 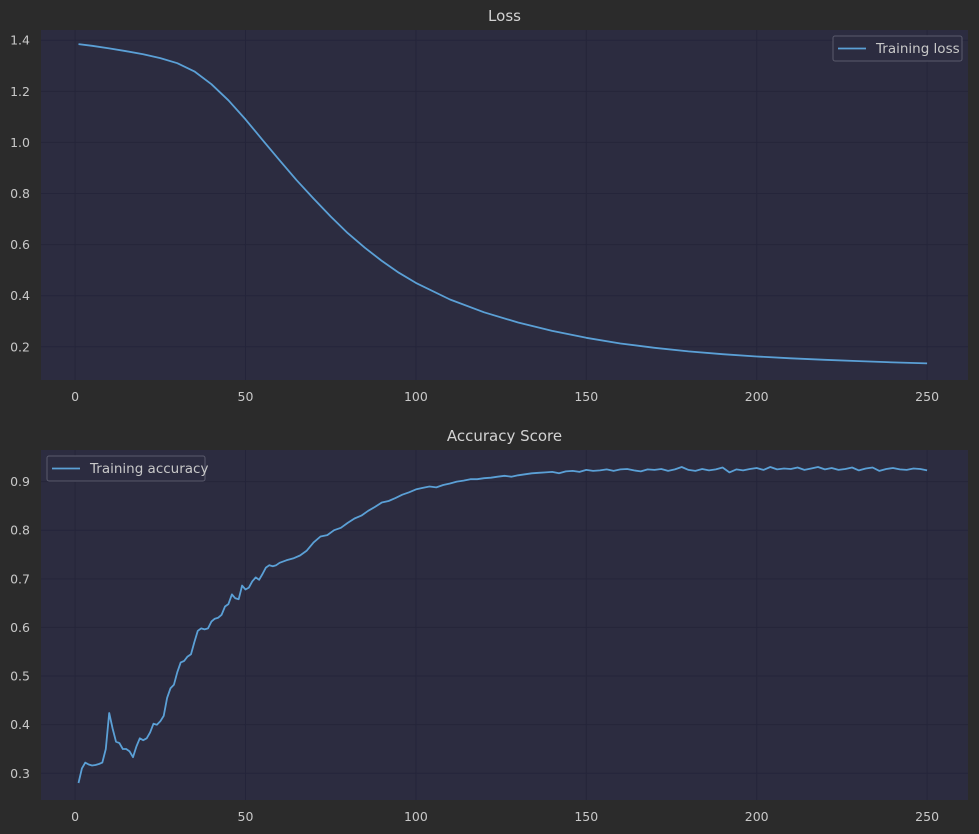 What do you see at coordinates (757, 396) in the screenshot?
I see `loss-x-tick-label: 200` at bounding box center [757, 396].